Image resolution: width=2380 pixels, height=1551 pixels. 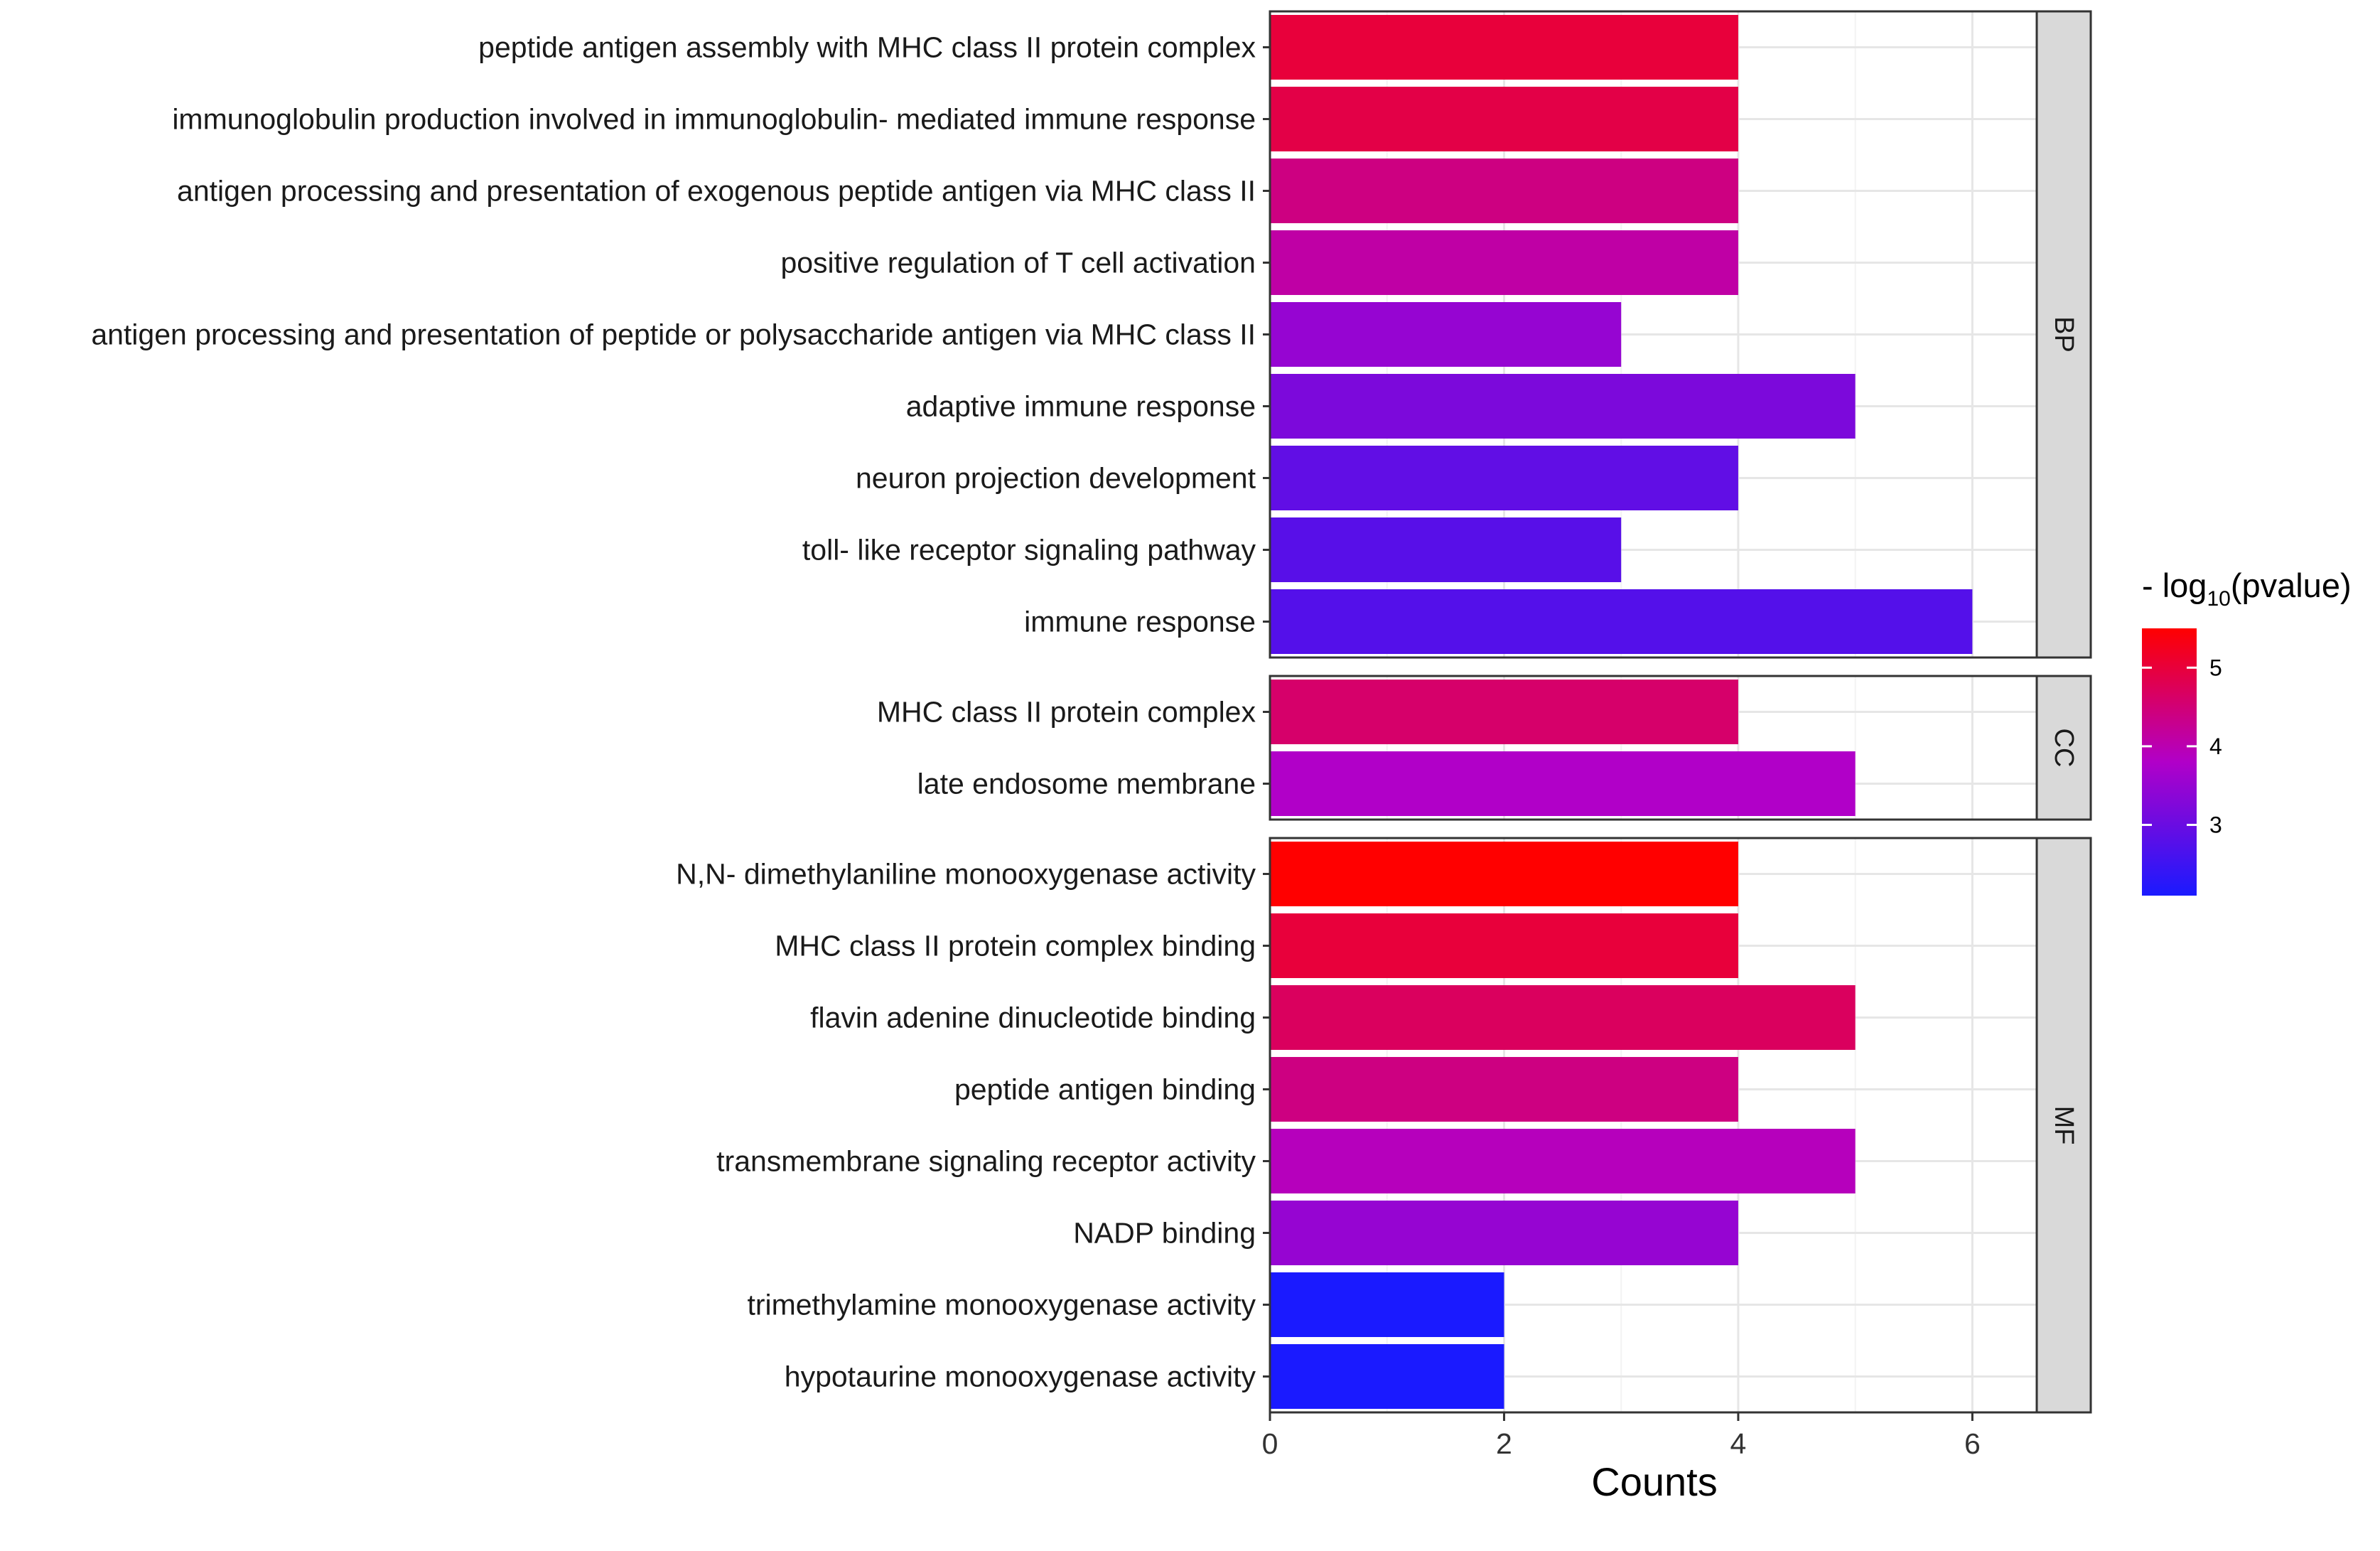 What do you see at coordinates (1105, 1089) in the screenshot?
I see `category-label: peptide antigen binding` at bounding box center [1105, 1089].